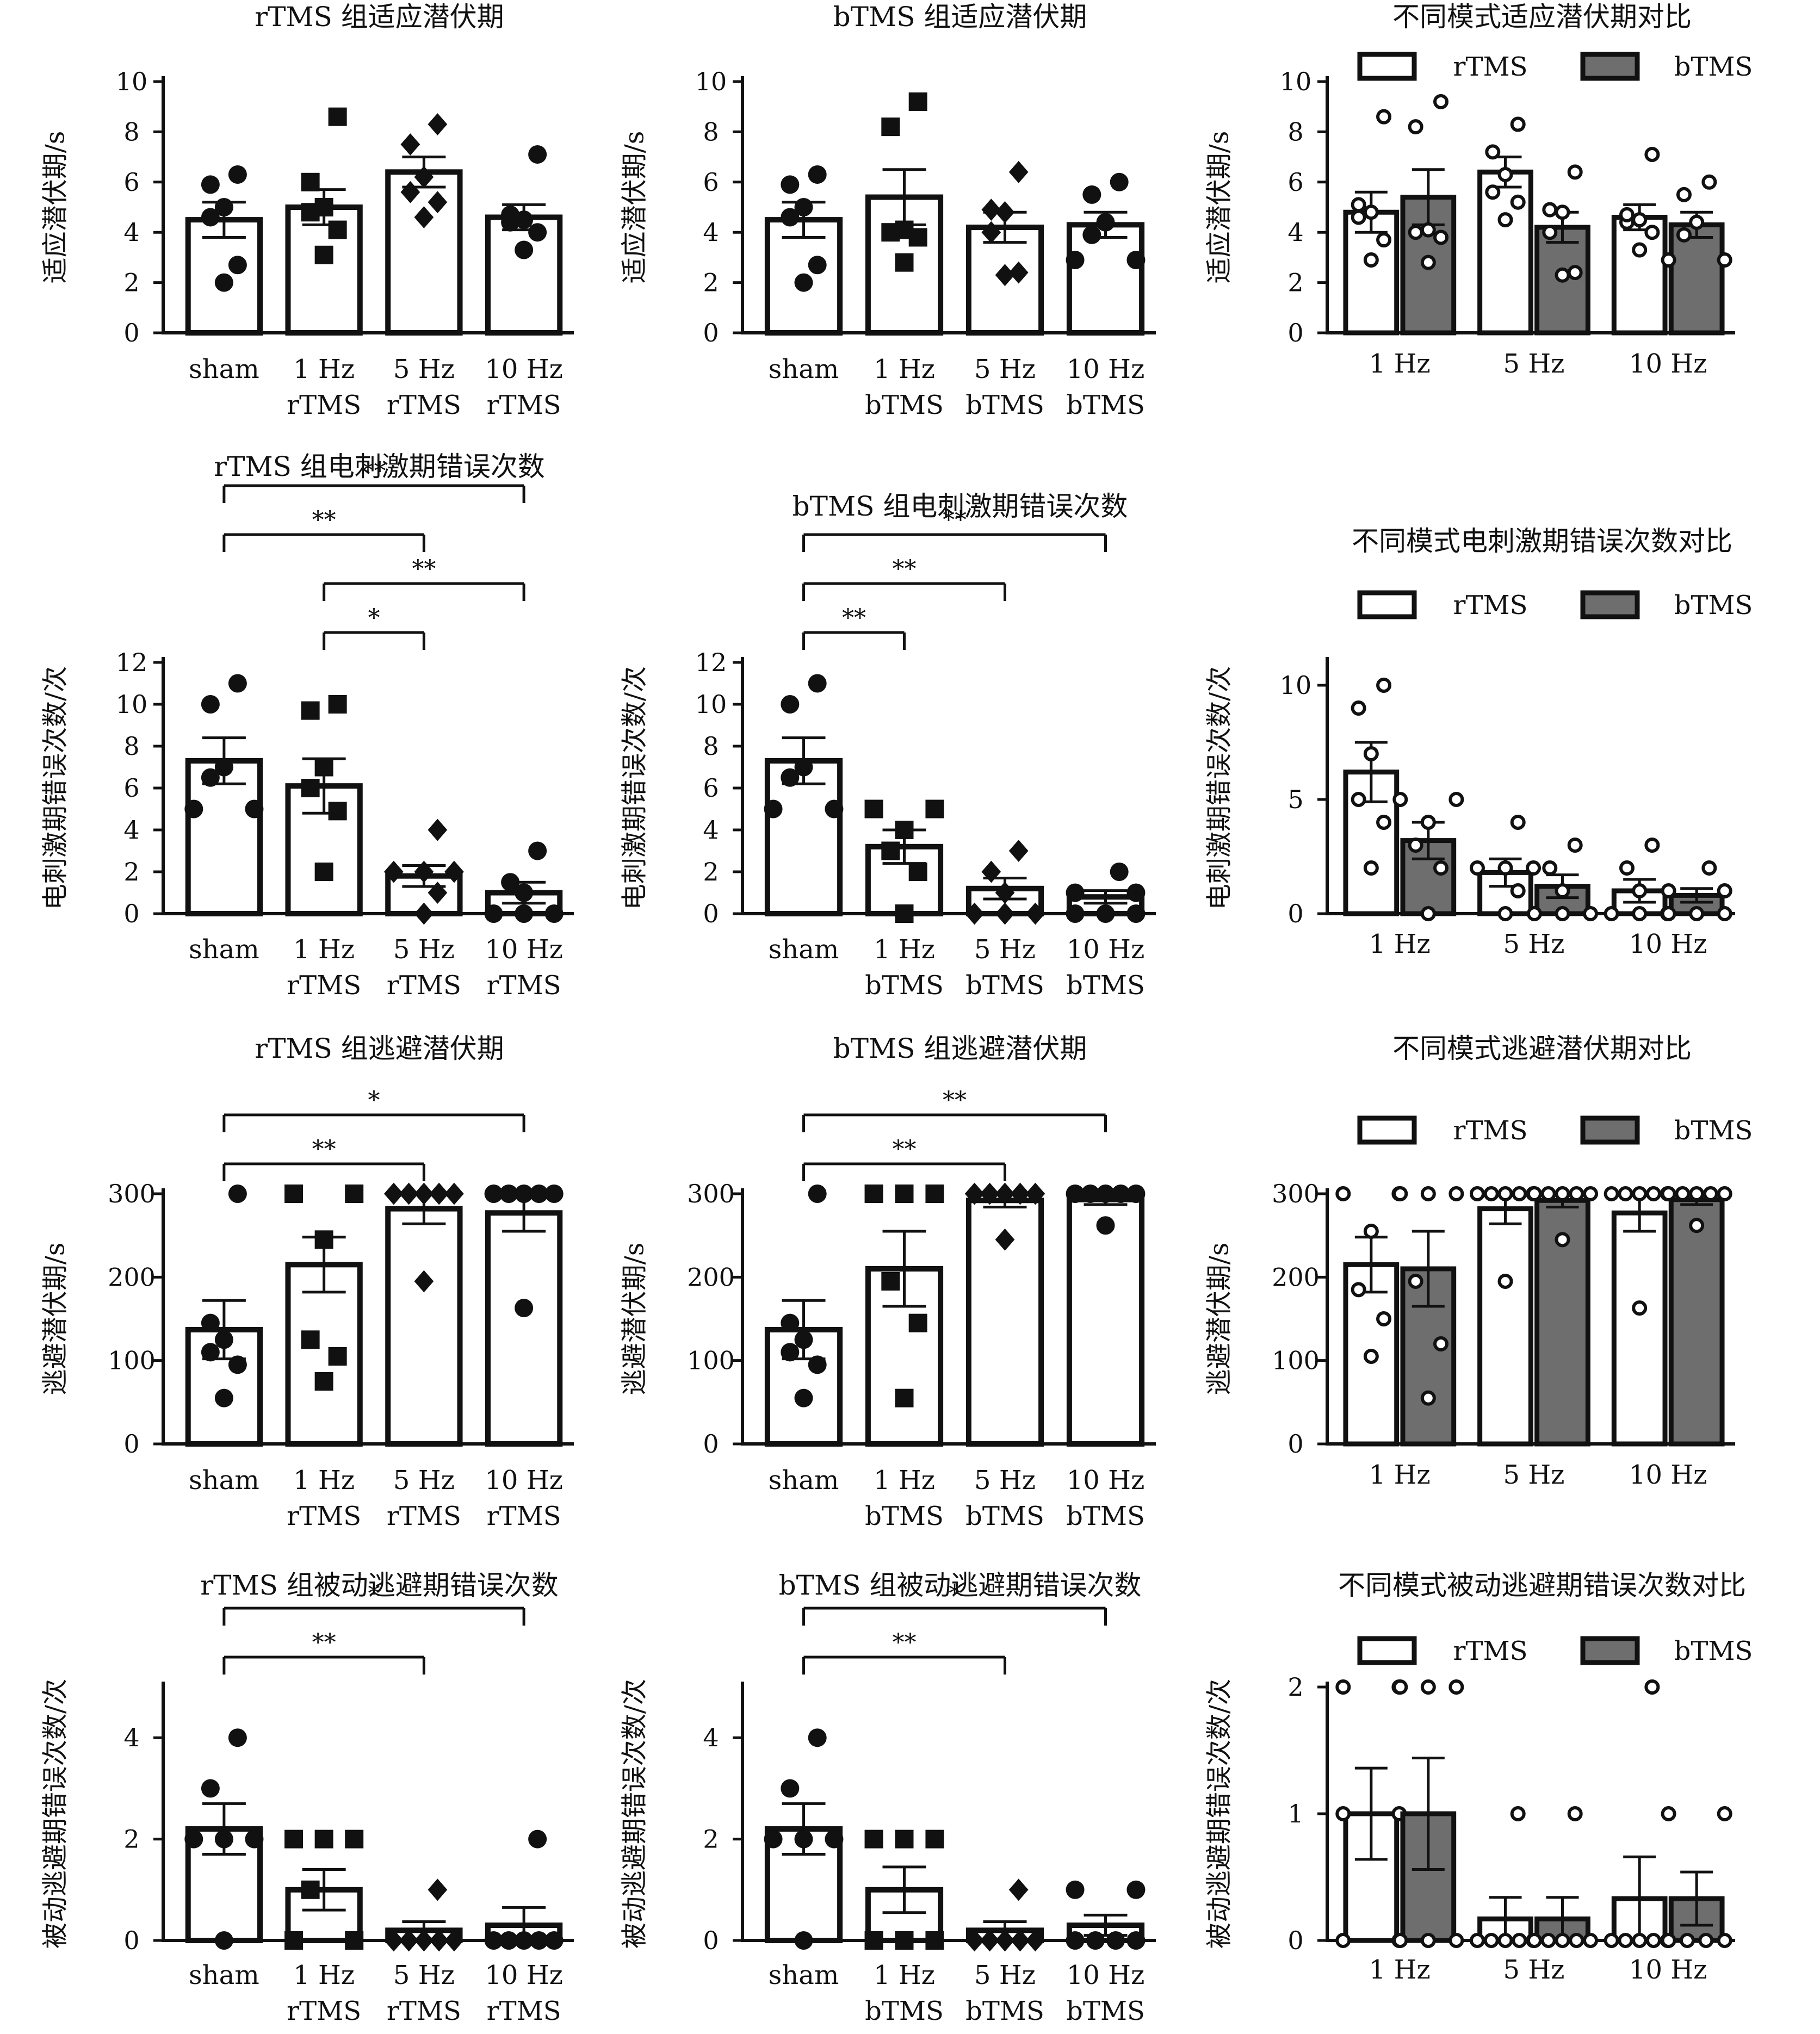 This screenshot has height=2034, width=1820. I want to click on y-tick-label: 2, so click(131, 1839).